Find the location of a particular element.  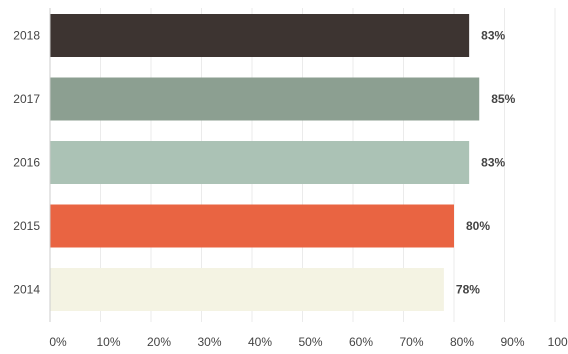

data-labels: 83% 85% 83% 80% 78% is located at coordinates (486, 163).